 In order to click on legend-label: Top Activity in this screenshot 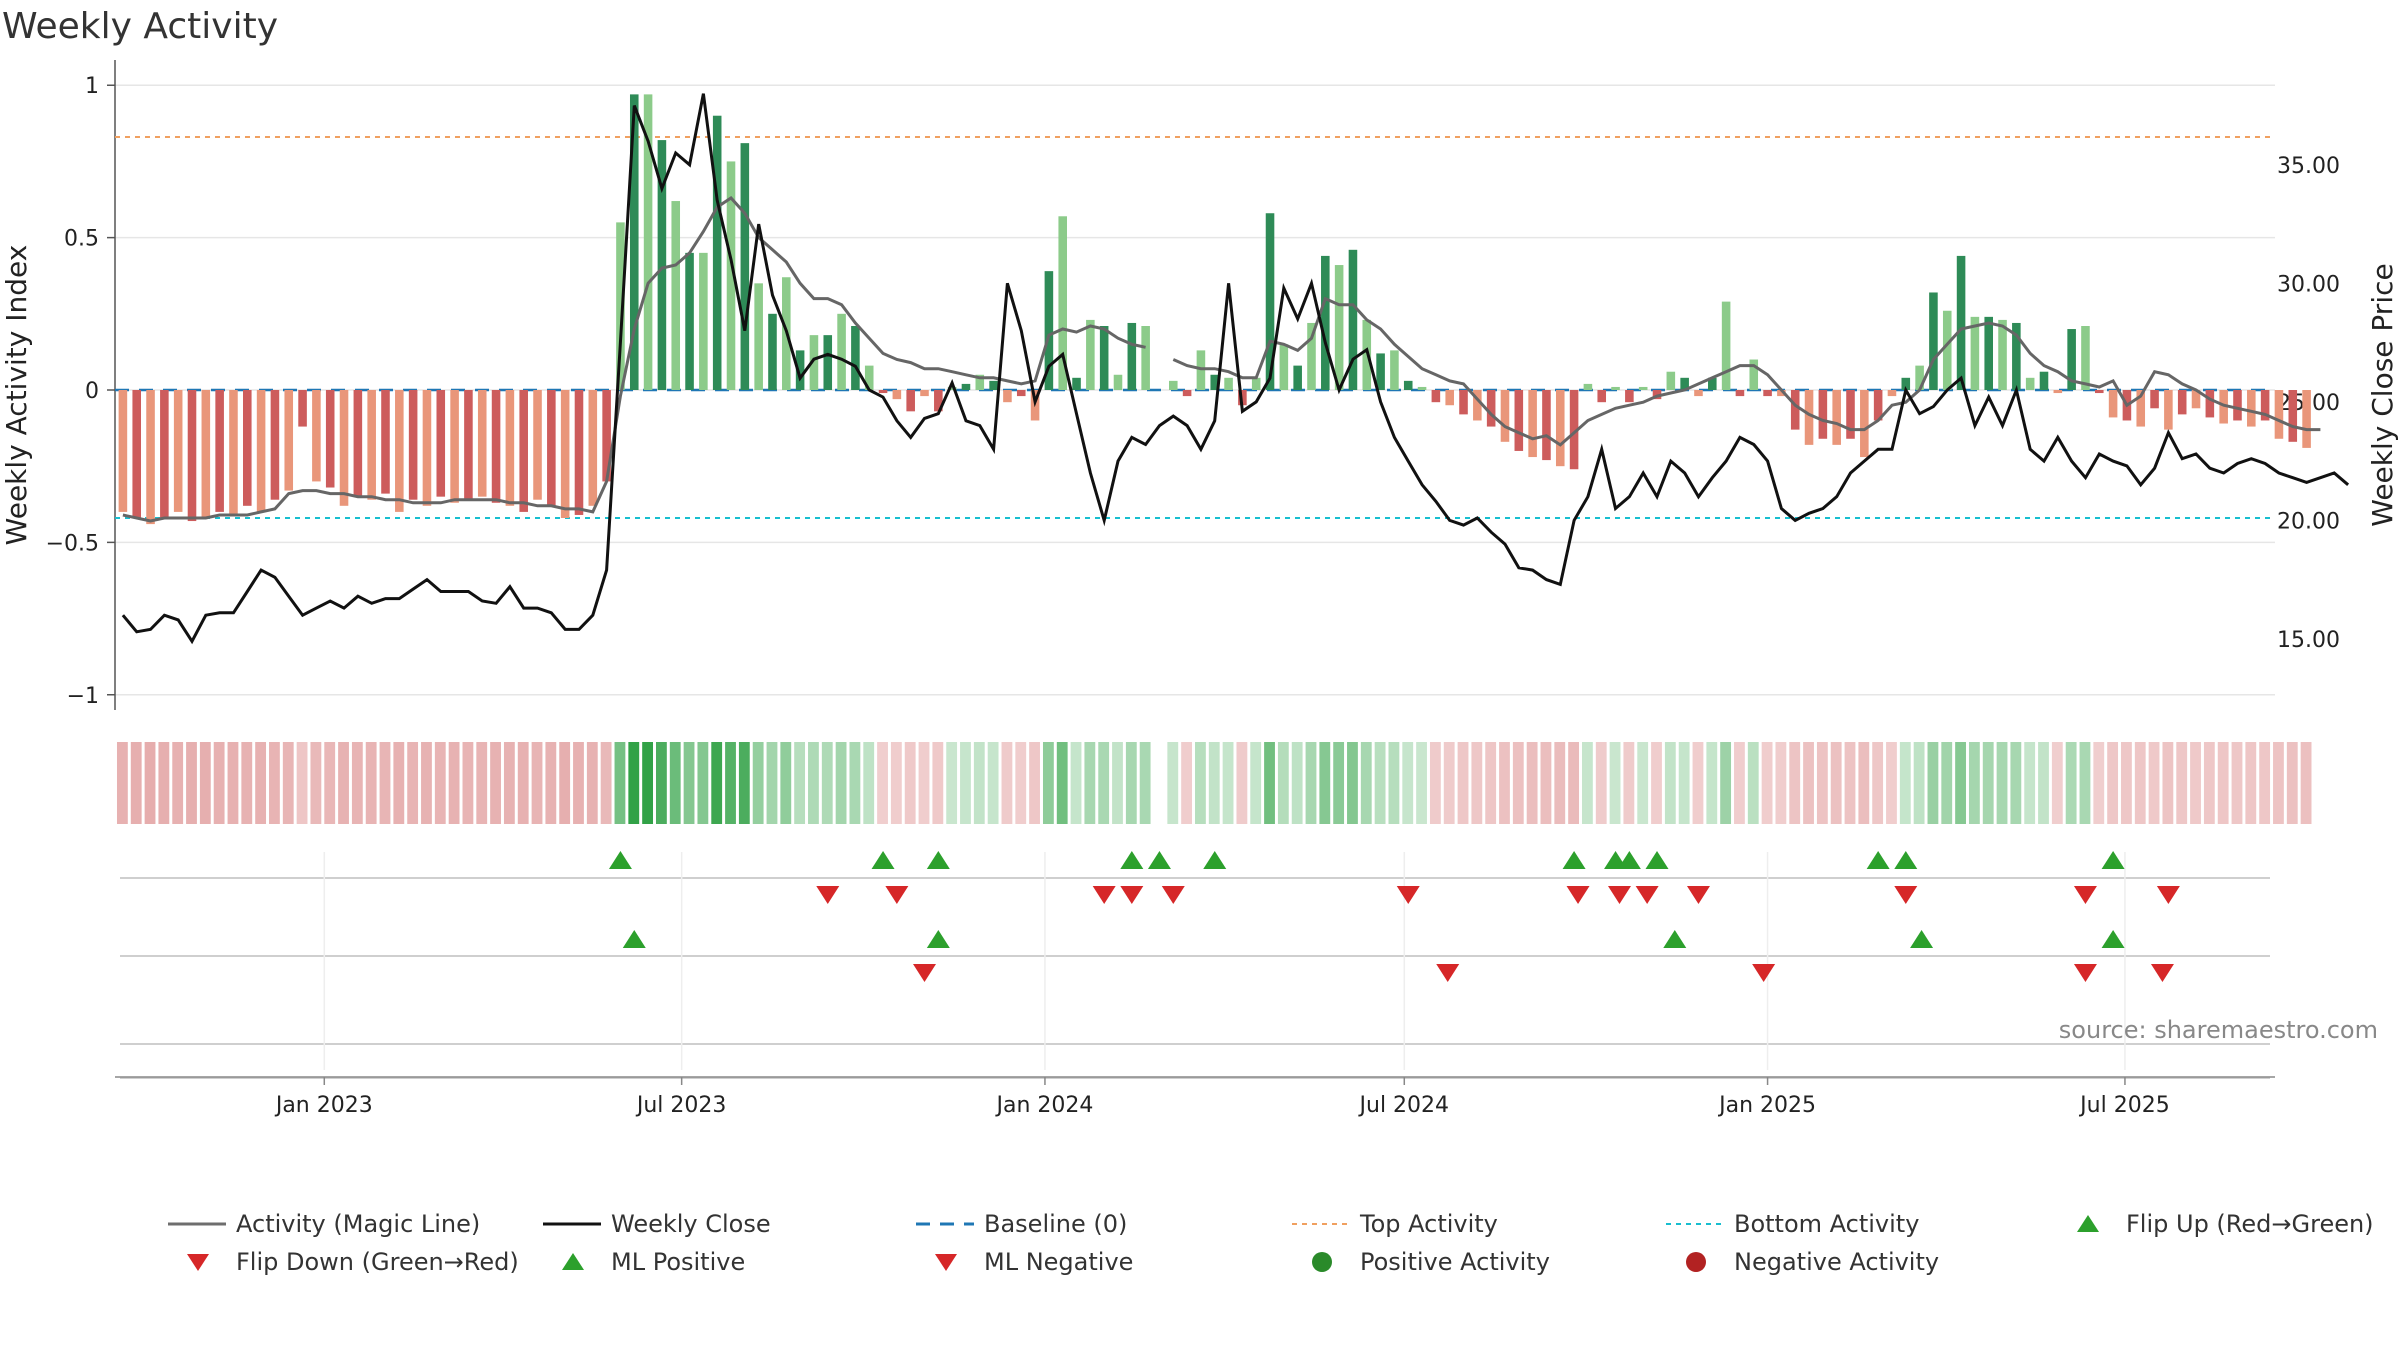, I will do `click(1428, 1224)`.